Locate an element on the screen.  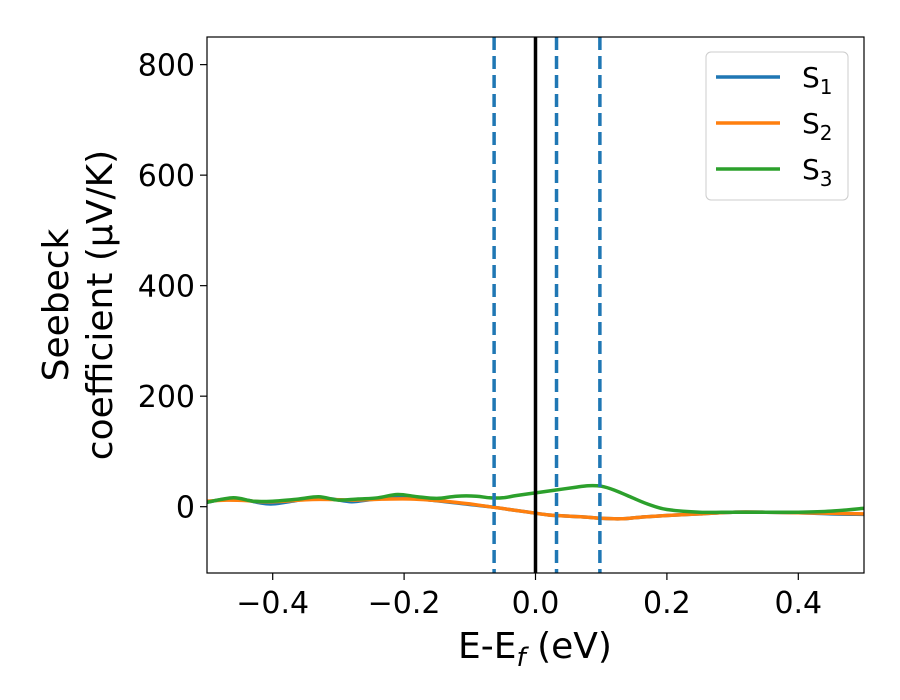
y-axis-title: Seebeck coefficient (μV/K) is located at coordinates (78, 305).